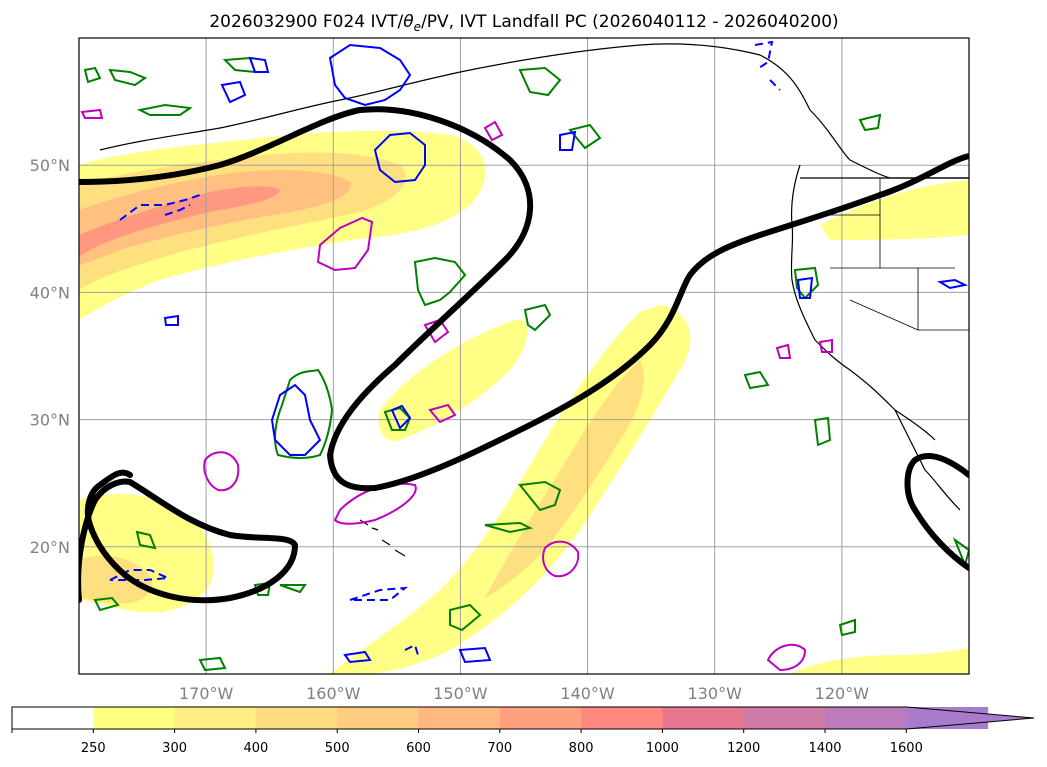 The height and width of the screenshot is (767, 1047). What do you see at coordinates (894, 210) in the screenshot?
I see `ivt-fill-east` at bounding box center [894, 210].